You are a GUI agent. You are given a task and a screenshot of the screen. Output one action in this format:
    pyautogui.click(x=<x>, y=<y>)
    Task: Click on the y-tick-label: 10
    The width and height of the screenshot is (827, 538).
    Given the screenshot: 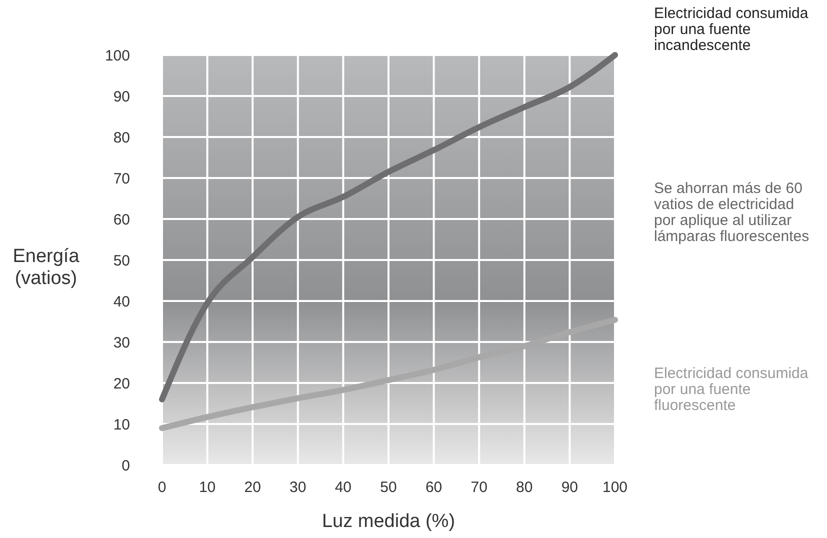 What is the action you would take?
    pyautogui.click(x=121, y=425)
    